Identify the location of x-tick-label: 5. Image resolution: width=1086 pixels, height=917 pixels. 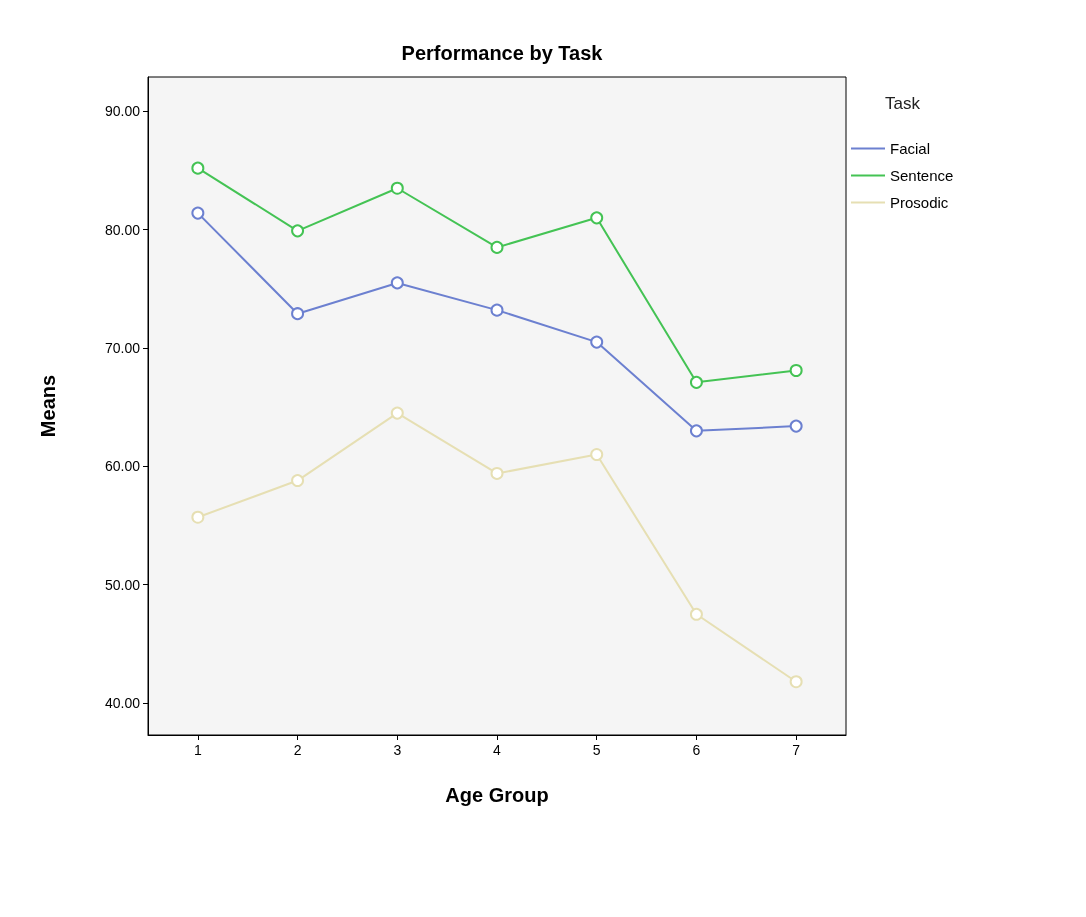
(596, 750).